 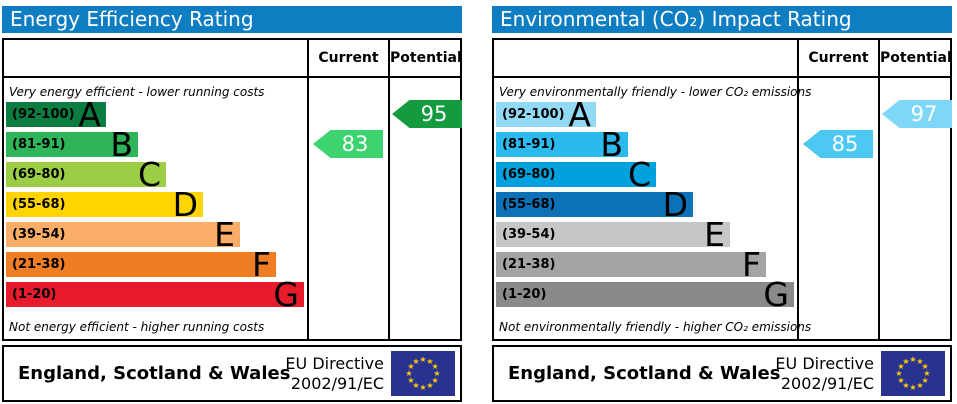 I want to click on panel-title: Environmental (CO₂) Impact Rating, so click(x=722, y=19).